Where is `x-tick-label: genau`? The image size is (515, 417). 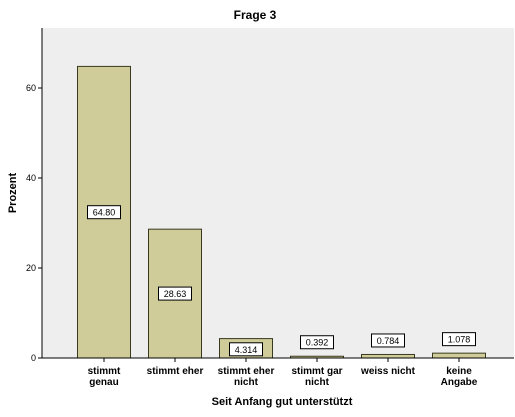
x-tick-label: genau is located at coordinates (103, 382).